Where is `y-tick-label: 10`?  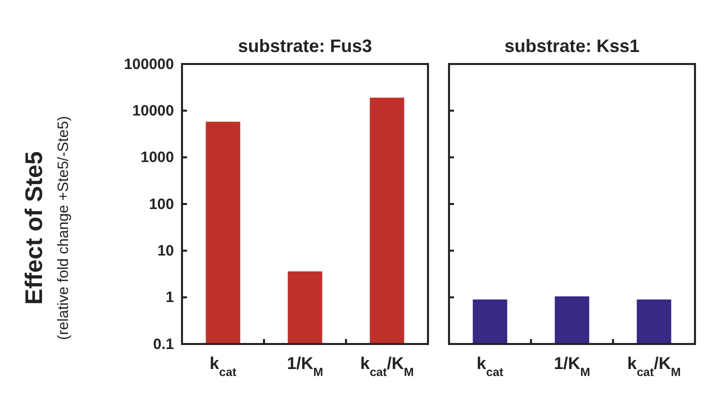 y-tick-label: 10 is located at coordinates (165, 251).